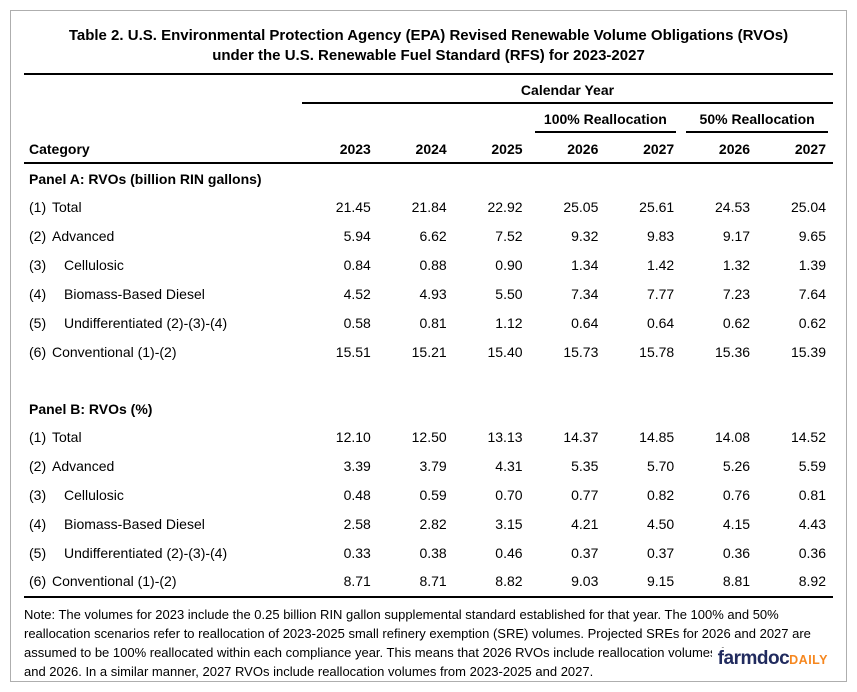 The height and width of the screenshot is (692, 857). Describe the element at coordinates (38, 236) in the screenshot. I see `row-number: (2)` at that location.